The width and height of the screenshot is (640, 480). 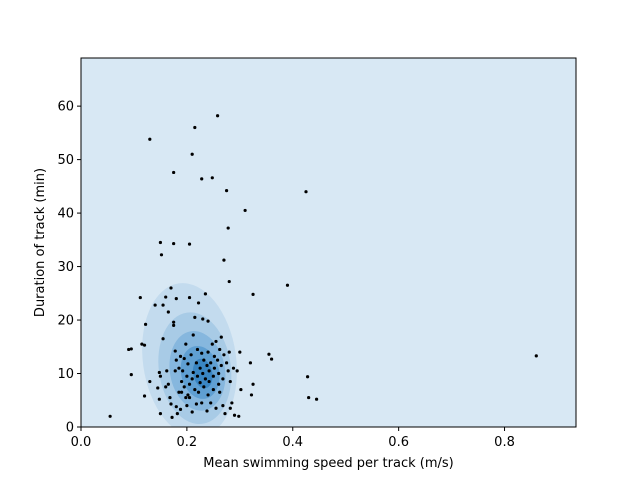 I want to click on x-axis-ticks: 0.0 0.2 0.4 0.6 0.8, so click(x=293, y=438).